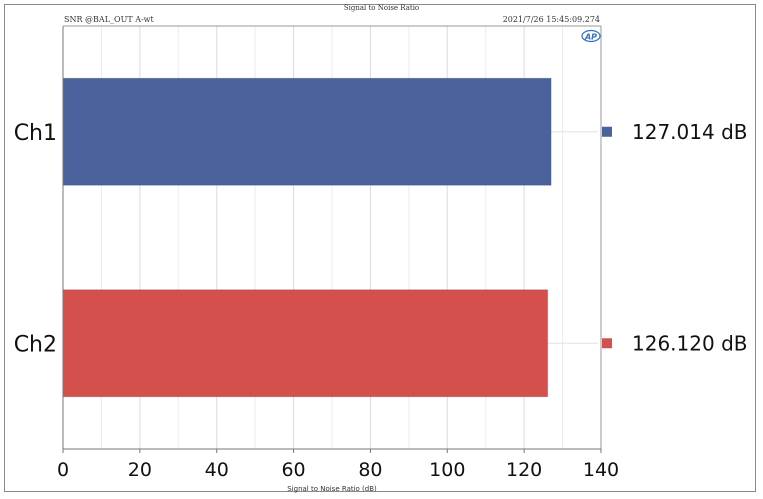 This screenshot has height=499, width=763. Describe the element at coordinates (217, 470) in the screenshot. I see `x-tick-label: 40` at that location.